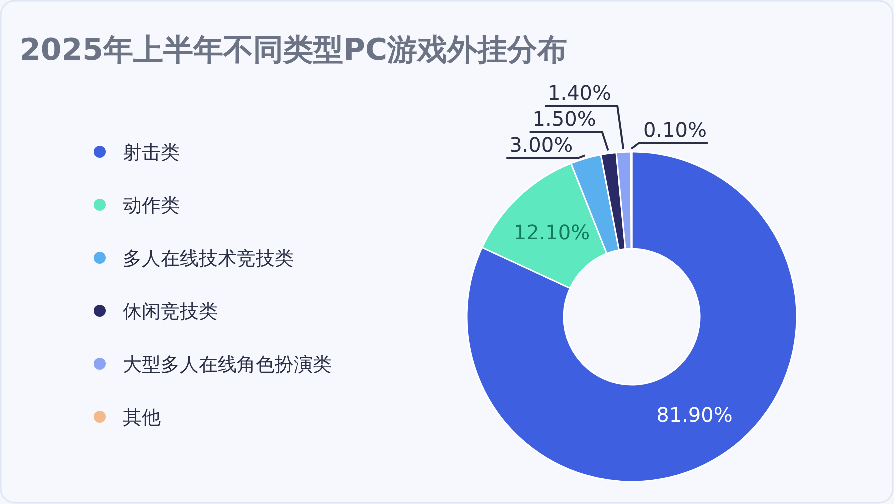 The height and width of the screenshot is (504, 894). Describe the element at coordinates (552, 232) in the screenshot. I see `data-label: 12.10%` at that location.